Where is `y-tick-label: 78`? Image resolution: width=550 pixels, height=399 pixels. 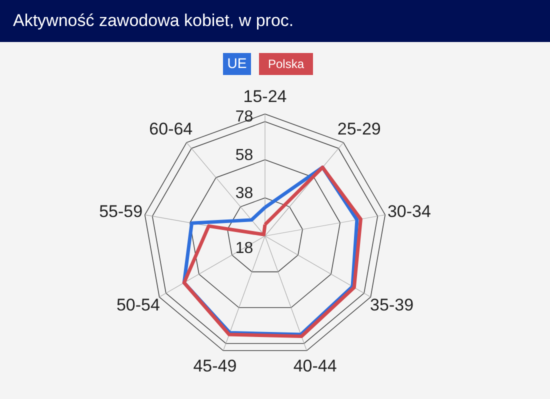
y-tick-label: 78 is located at coordinates (244, 117).